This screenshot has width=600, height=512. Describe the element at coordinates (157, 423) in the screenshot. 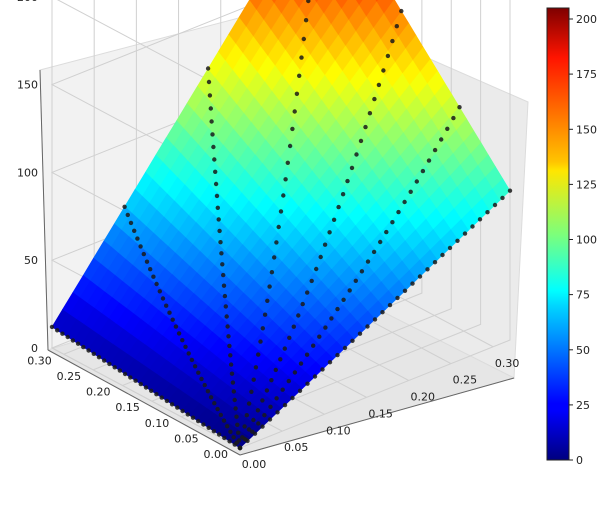

I see `y-tick-label: 0.10` at that location.